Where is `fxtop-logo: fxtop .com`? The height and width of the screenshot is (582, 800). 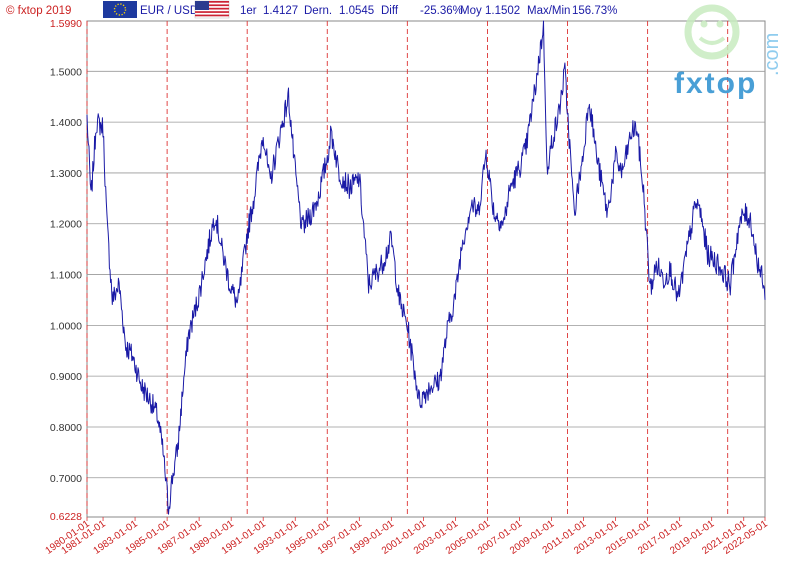
fxtop-logo: fxtop .com is located at coordinates (728, 52).